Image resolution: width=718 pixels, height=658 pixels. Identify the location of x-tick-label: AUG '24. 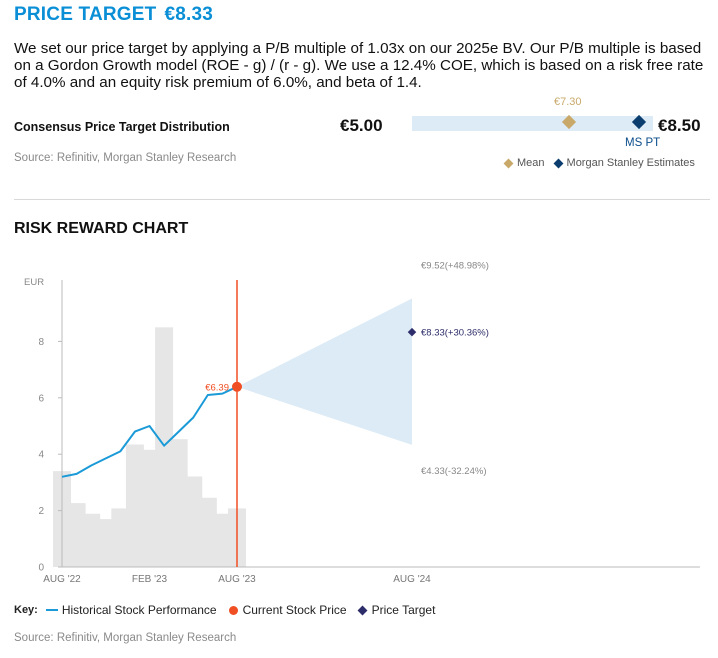
(412, 579).